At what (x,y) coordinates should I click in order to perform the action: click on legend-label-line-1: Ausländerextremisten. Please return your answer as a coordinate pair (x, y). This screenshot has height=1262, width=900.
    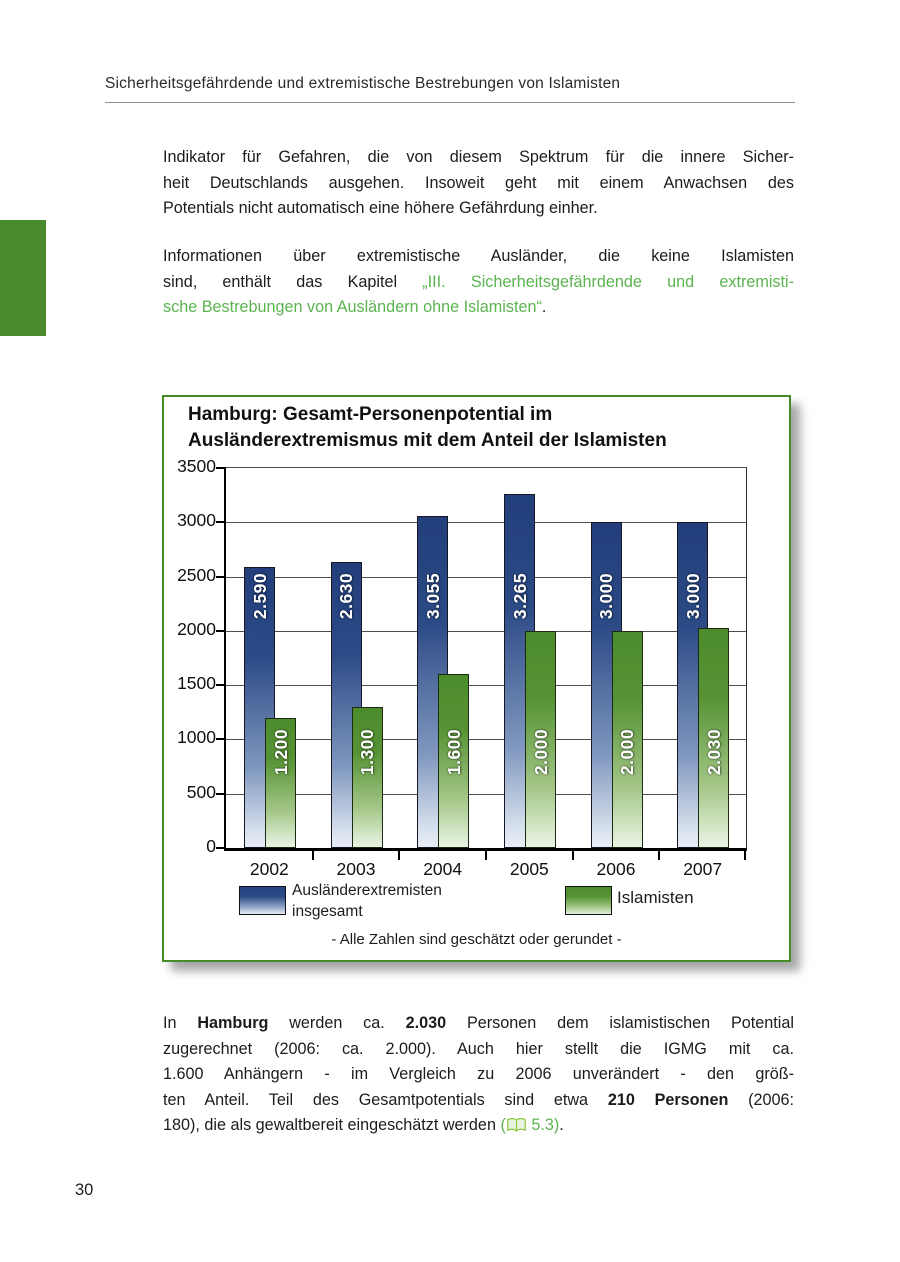
    Looking at the image, I should click on (367, 890).